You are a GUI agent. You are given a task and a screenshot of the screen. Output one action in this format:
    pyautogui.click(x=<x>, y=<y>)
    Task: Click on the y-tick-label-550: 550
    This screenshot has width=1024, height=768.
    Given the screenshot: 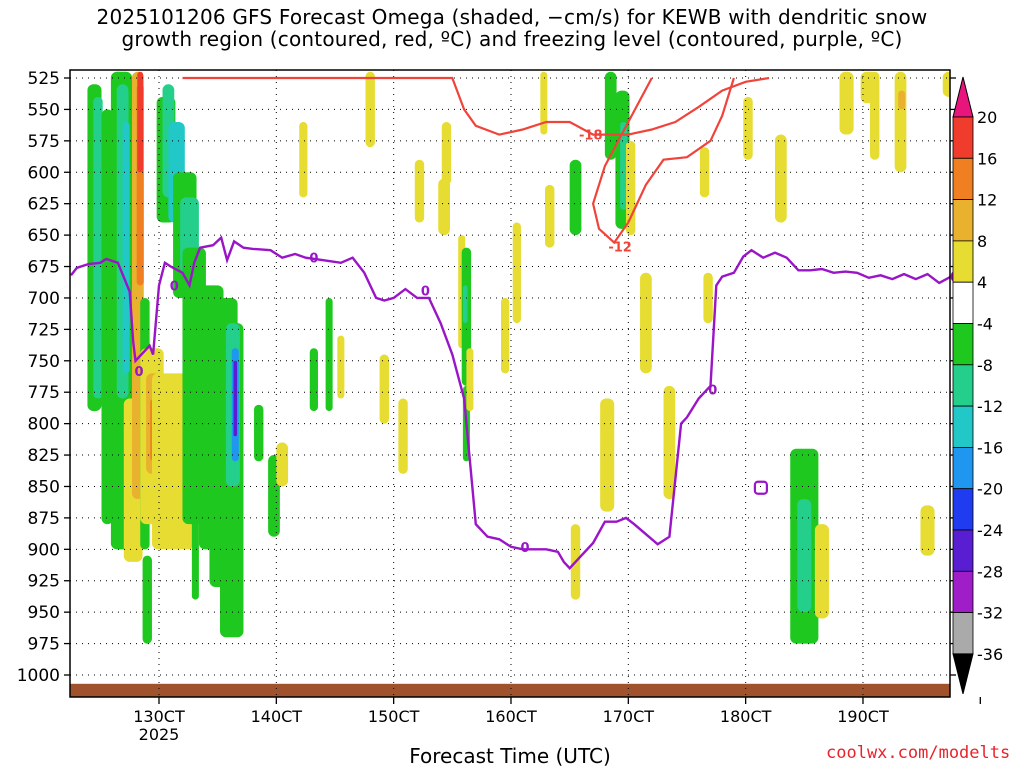 What is the action you would take?
    pyautogui.click(x=44, y=110)
    